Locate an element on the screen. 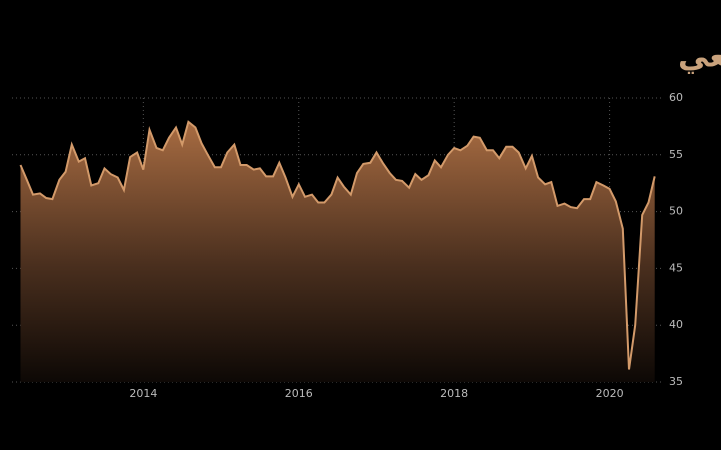  y-tick-label: 60 is located at coordinates (676, 97).